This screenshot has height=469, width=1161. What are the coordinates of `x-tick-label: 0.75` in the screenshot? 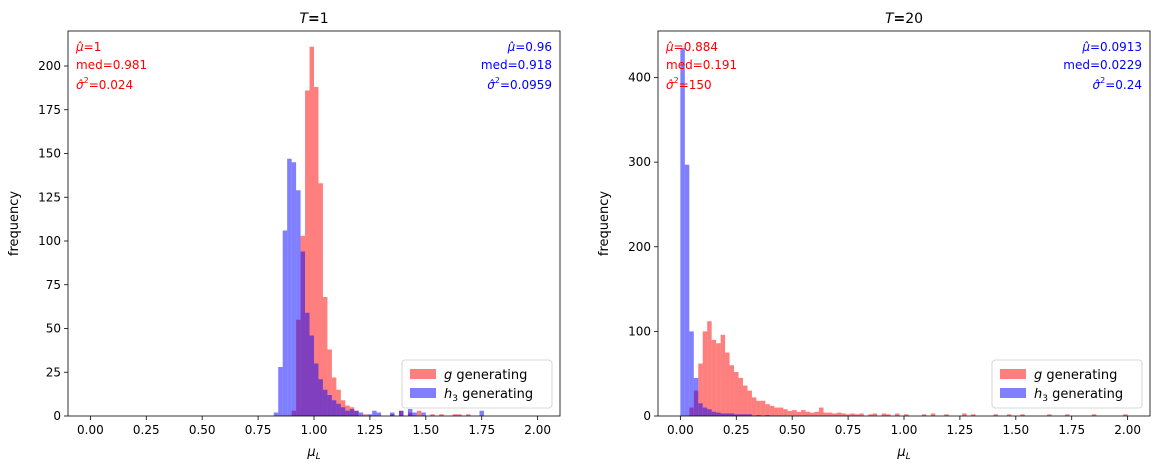 It's located at (258, 430).